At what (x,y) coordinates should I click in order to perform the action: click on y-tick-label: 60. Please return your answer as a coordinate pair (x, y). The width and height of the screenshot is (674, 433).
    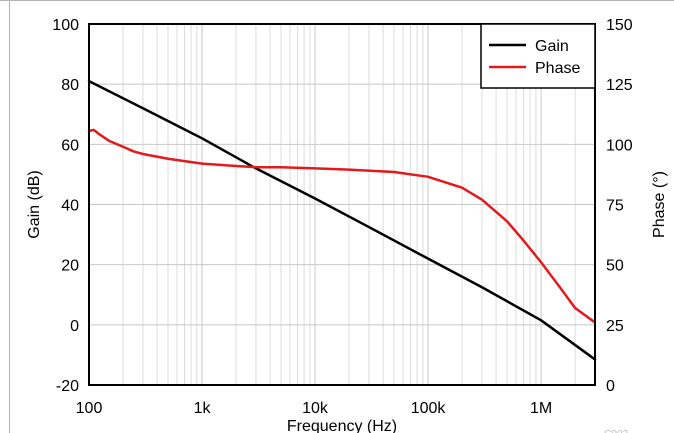
    Looking at the image, I should click on (70, 145).